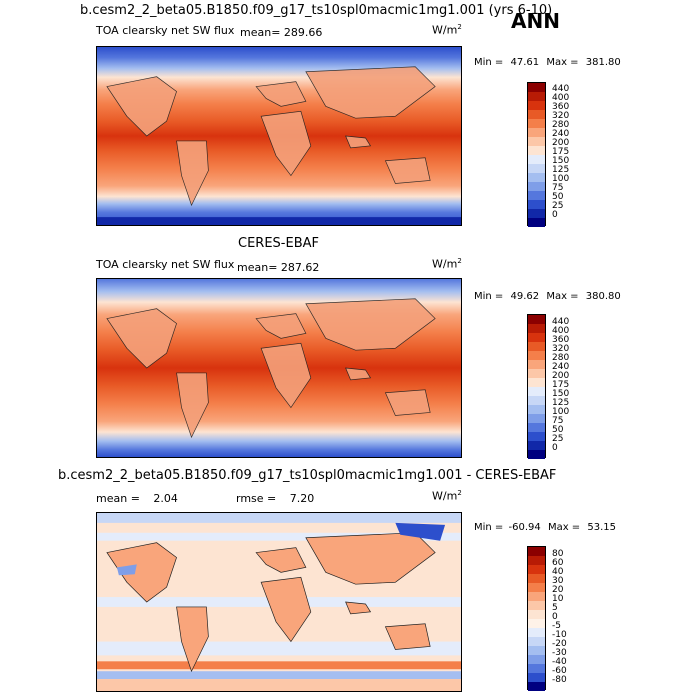 The image size is (700, 700). I want to click on panel3-max-value: 53.15, so click(601, 527).